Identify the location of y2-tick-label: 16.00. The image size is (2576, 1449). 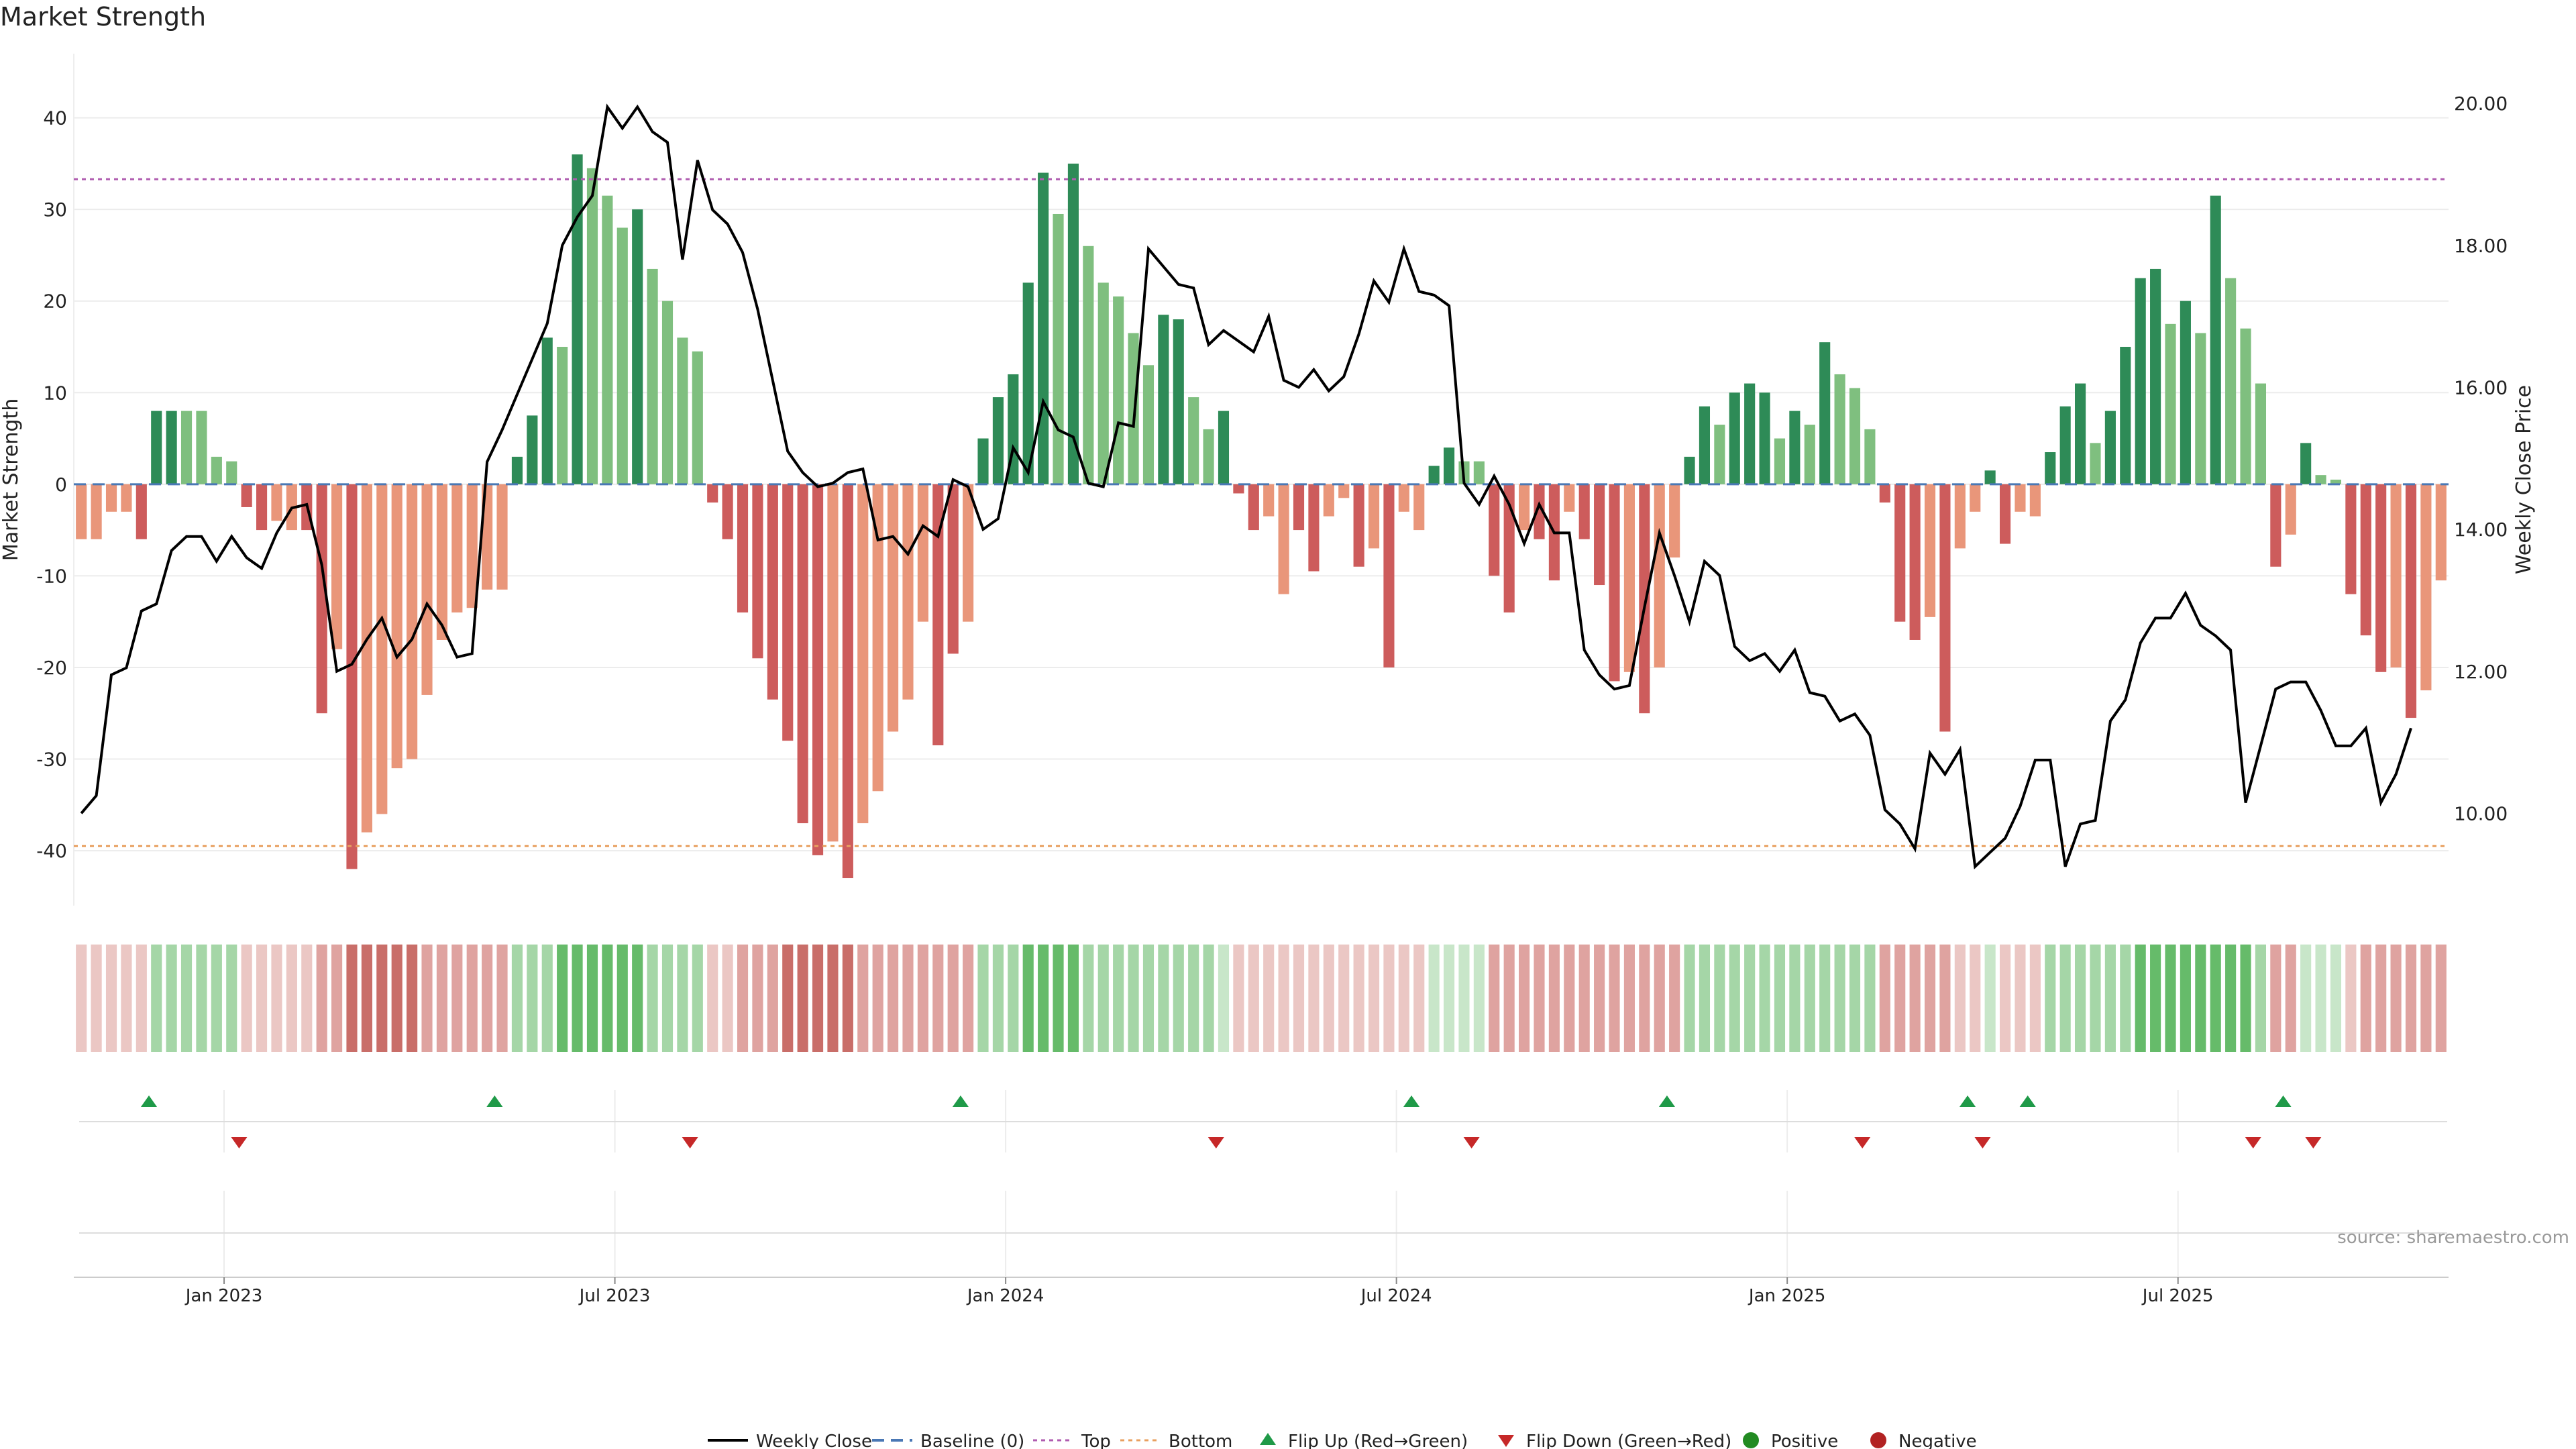
(2481, 387).